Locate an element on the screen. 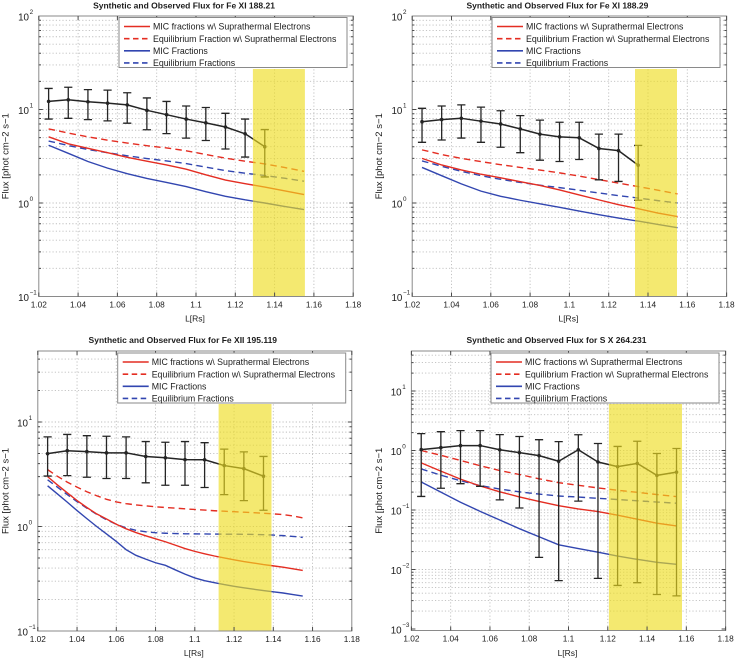 This screenshot has width=735, height=658. svg-text: −3 is located at coordinates (406, 625).